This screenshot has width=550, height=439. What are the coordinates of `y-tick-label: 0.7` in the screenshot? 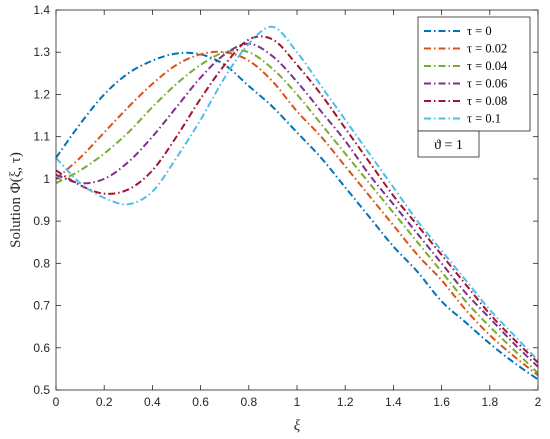 It's located at (41, 306).